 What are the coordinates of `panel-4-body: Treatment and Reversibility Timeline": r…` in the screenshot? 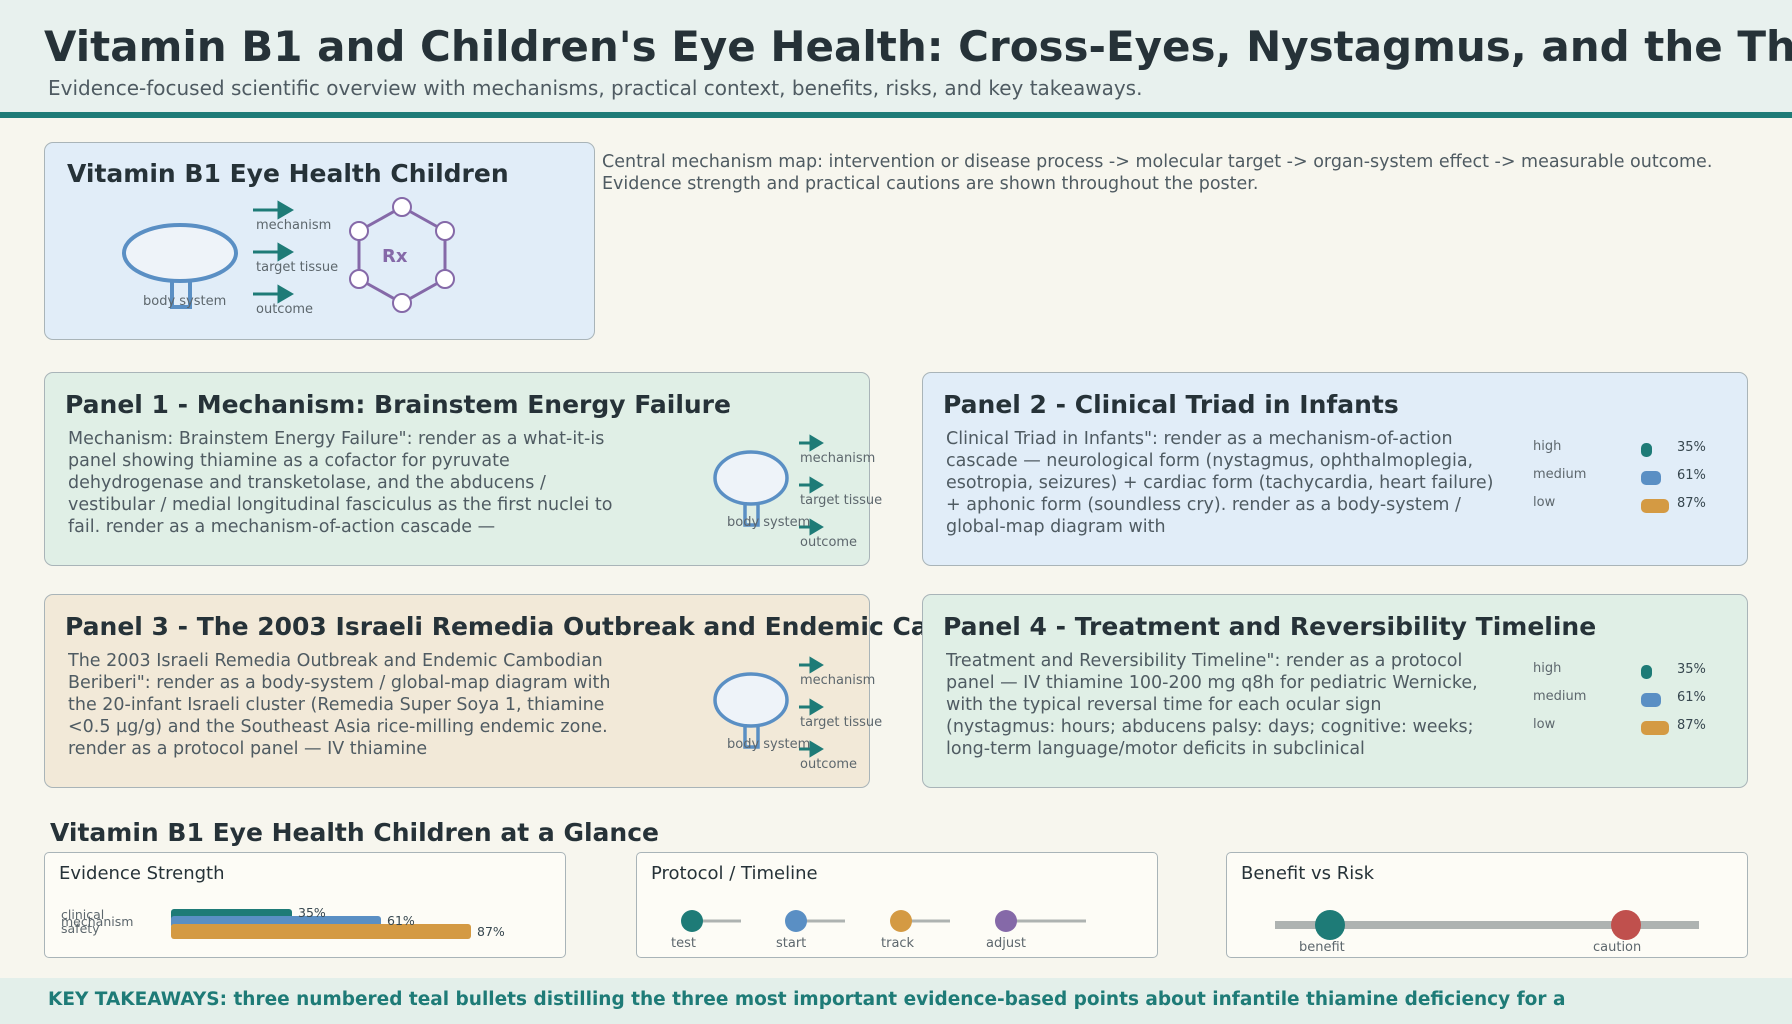 It's located at (1212, 705).